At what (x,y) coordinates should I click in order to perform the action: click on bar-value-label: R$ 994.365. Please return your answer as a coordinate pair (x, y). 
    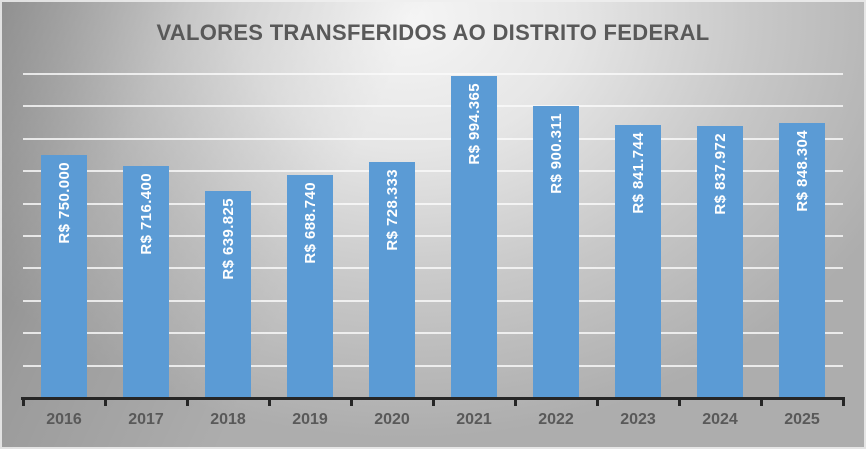
    Looking at the image, I should click on (474, 123).